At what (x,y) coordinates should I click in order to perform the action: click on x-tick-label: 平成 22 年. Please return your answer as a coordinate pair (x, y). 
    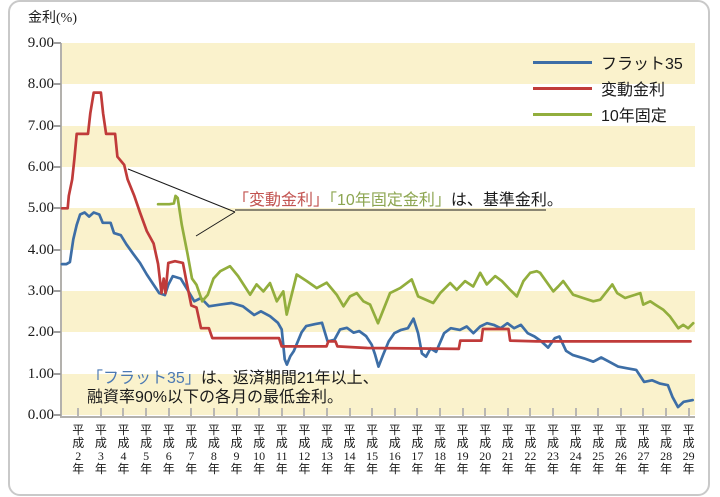
    Looking at the image, I should click on (530, 449).